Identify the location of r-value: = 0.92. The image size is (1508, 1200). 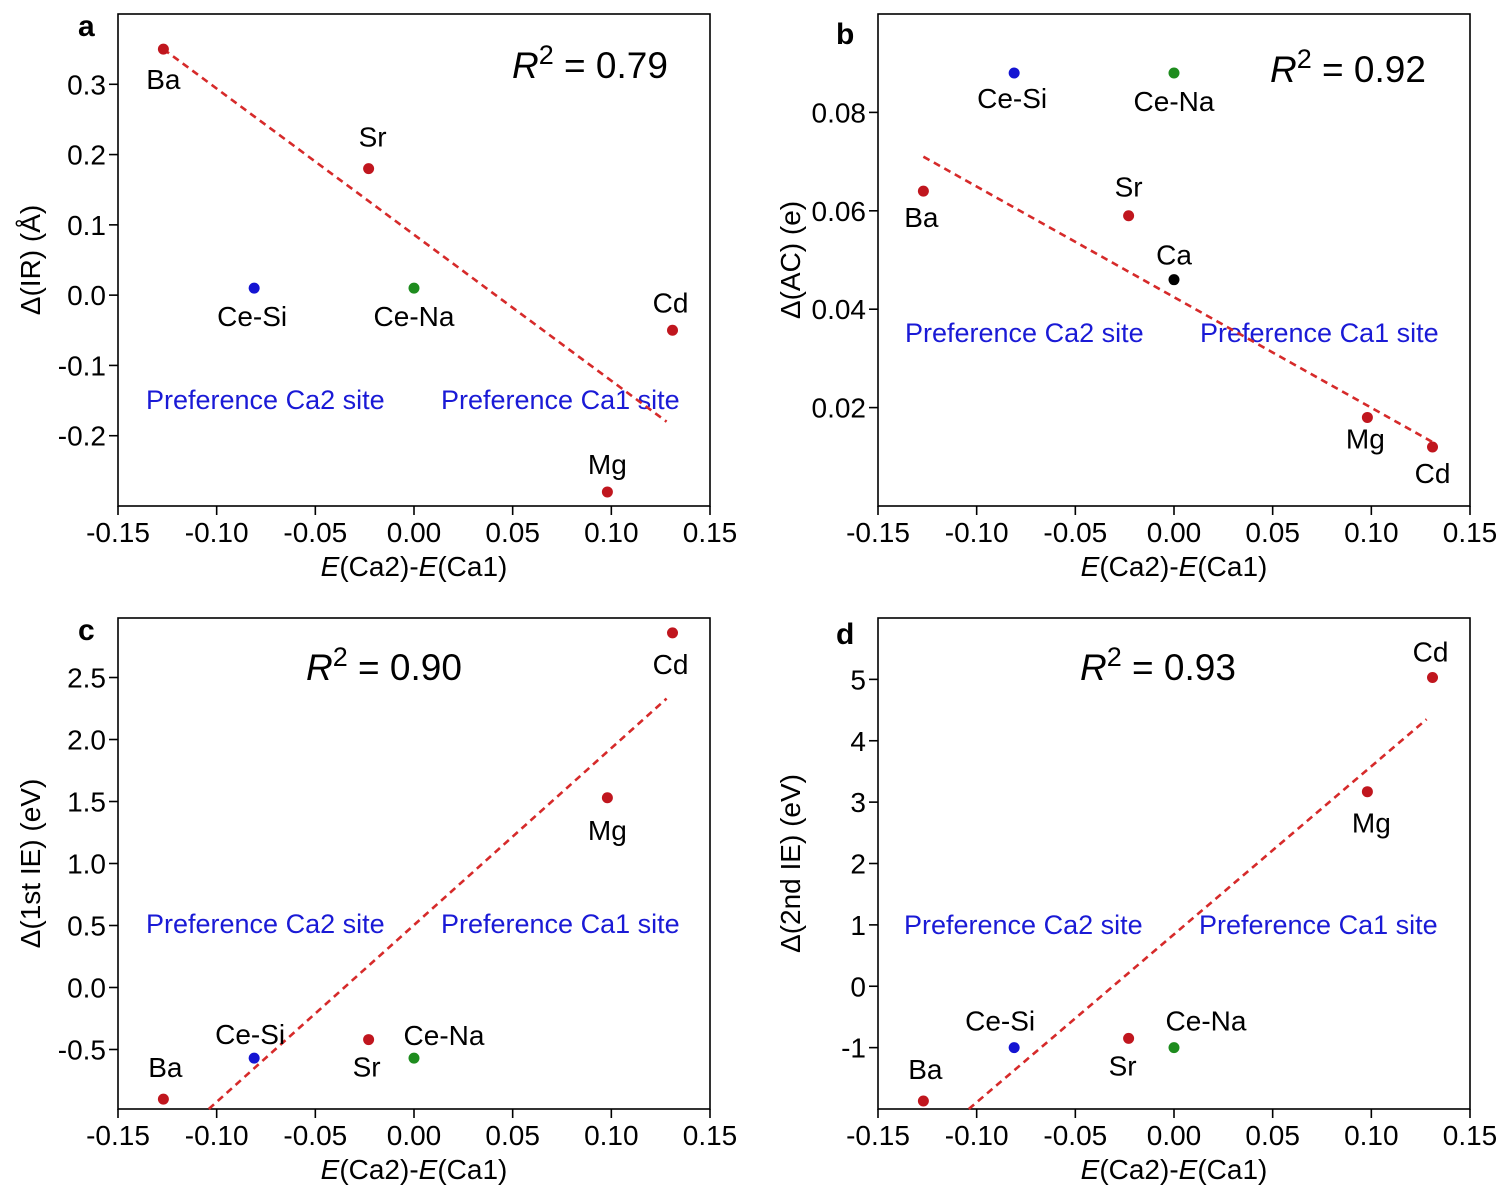
(1369, 69).